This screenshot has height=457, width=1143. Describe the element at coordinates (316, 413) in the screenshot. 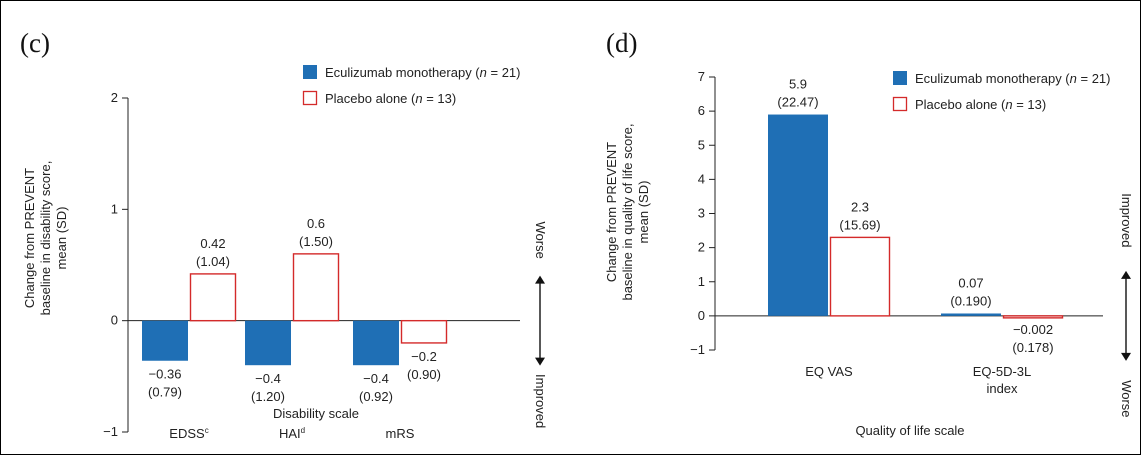

I see `x-axis-title: Disability scale` at that location.